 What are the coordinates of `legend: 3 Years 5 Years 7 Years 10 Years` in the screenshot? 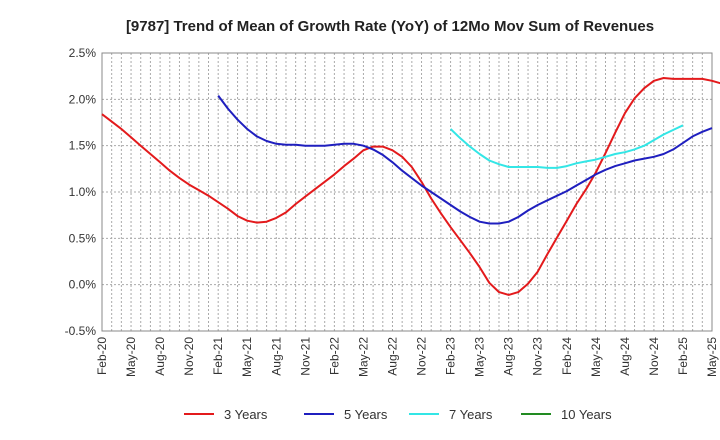 It's located at (398, 414).